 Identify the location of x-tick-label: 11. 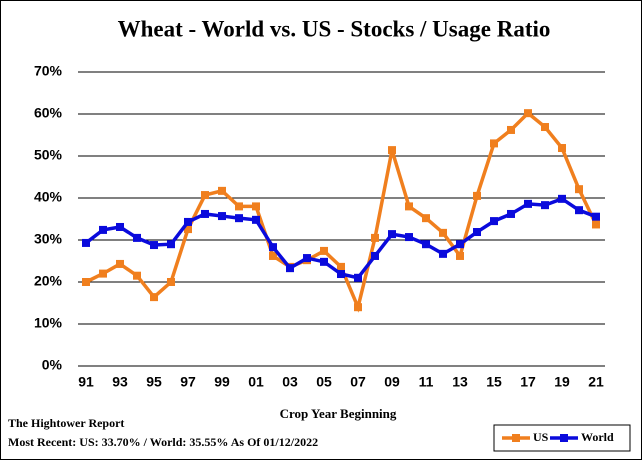
(426, 382).